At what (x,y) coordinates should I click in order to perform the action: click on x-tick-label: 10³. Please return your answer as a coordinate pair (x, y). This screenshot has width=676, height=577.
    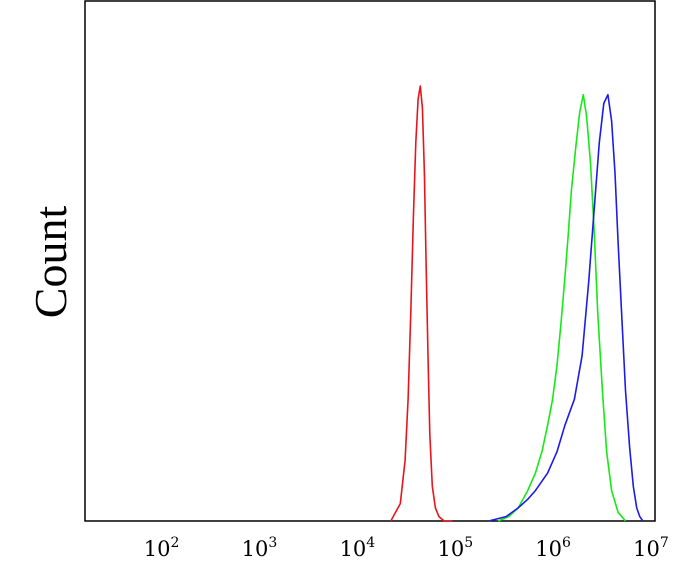
    Looking at the image, I should click on (260, 548).